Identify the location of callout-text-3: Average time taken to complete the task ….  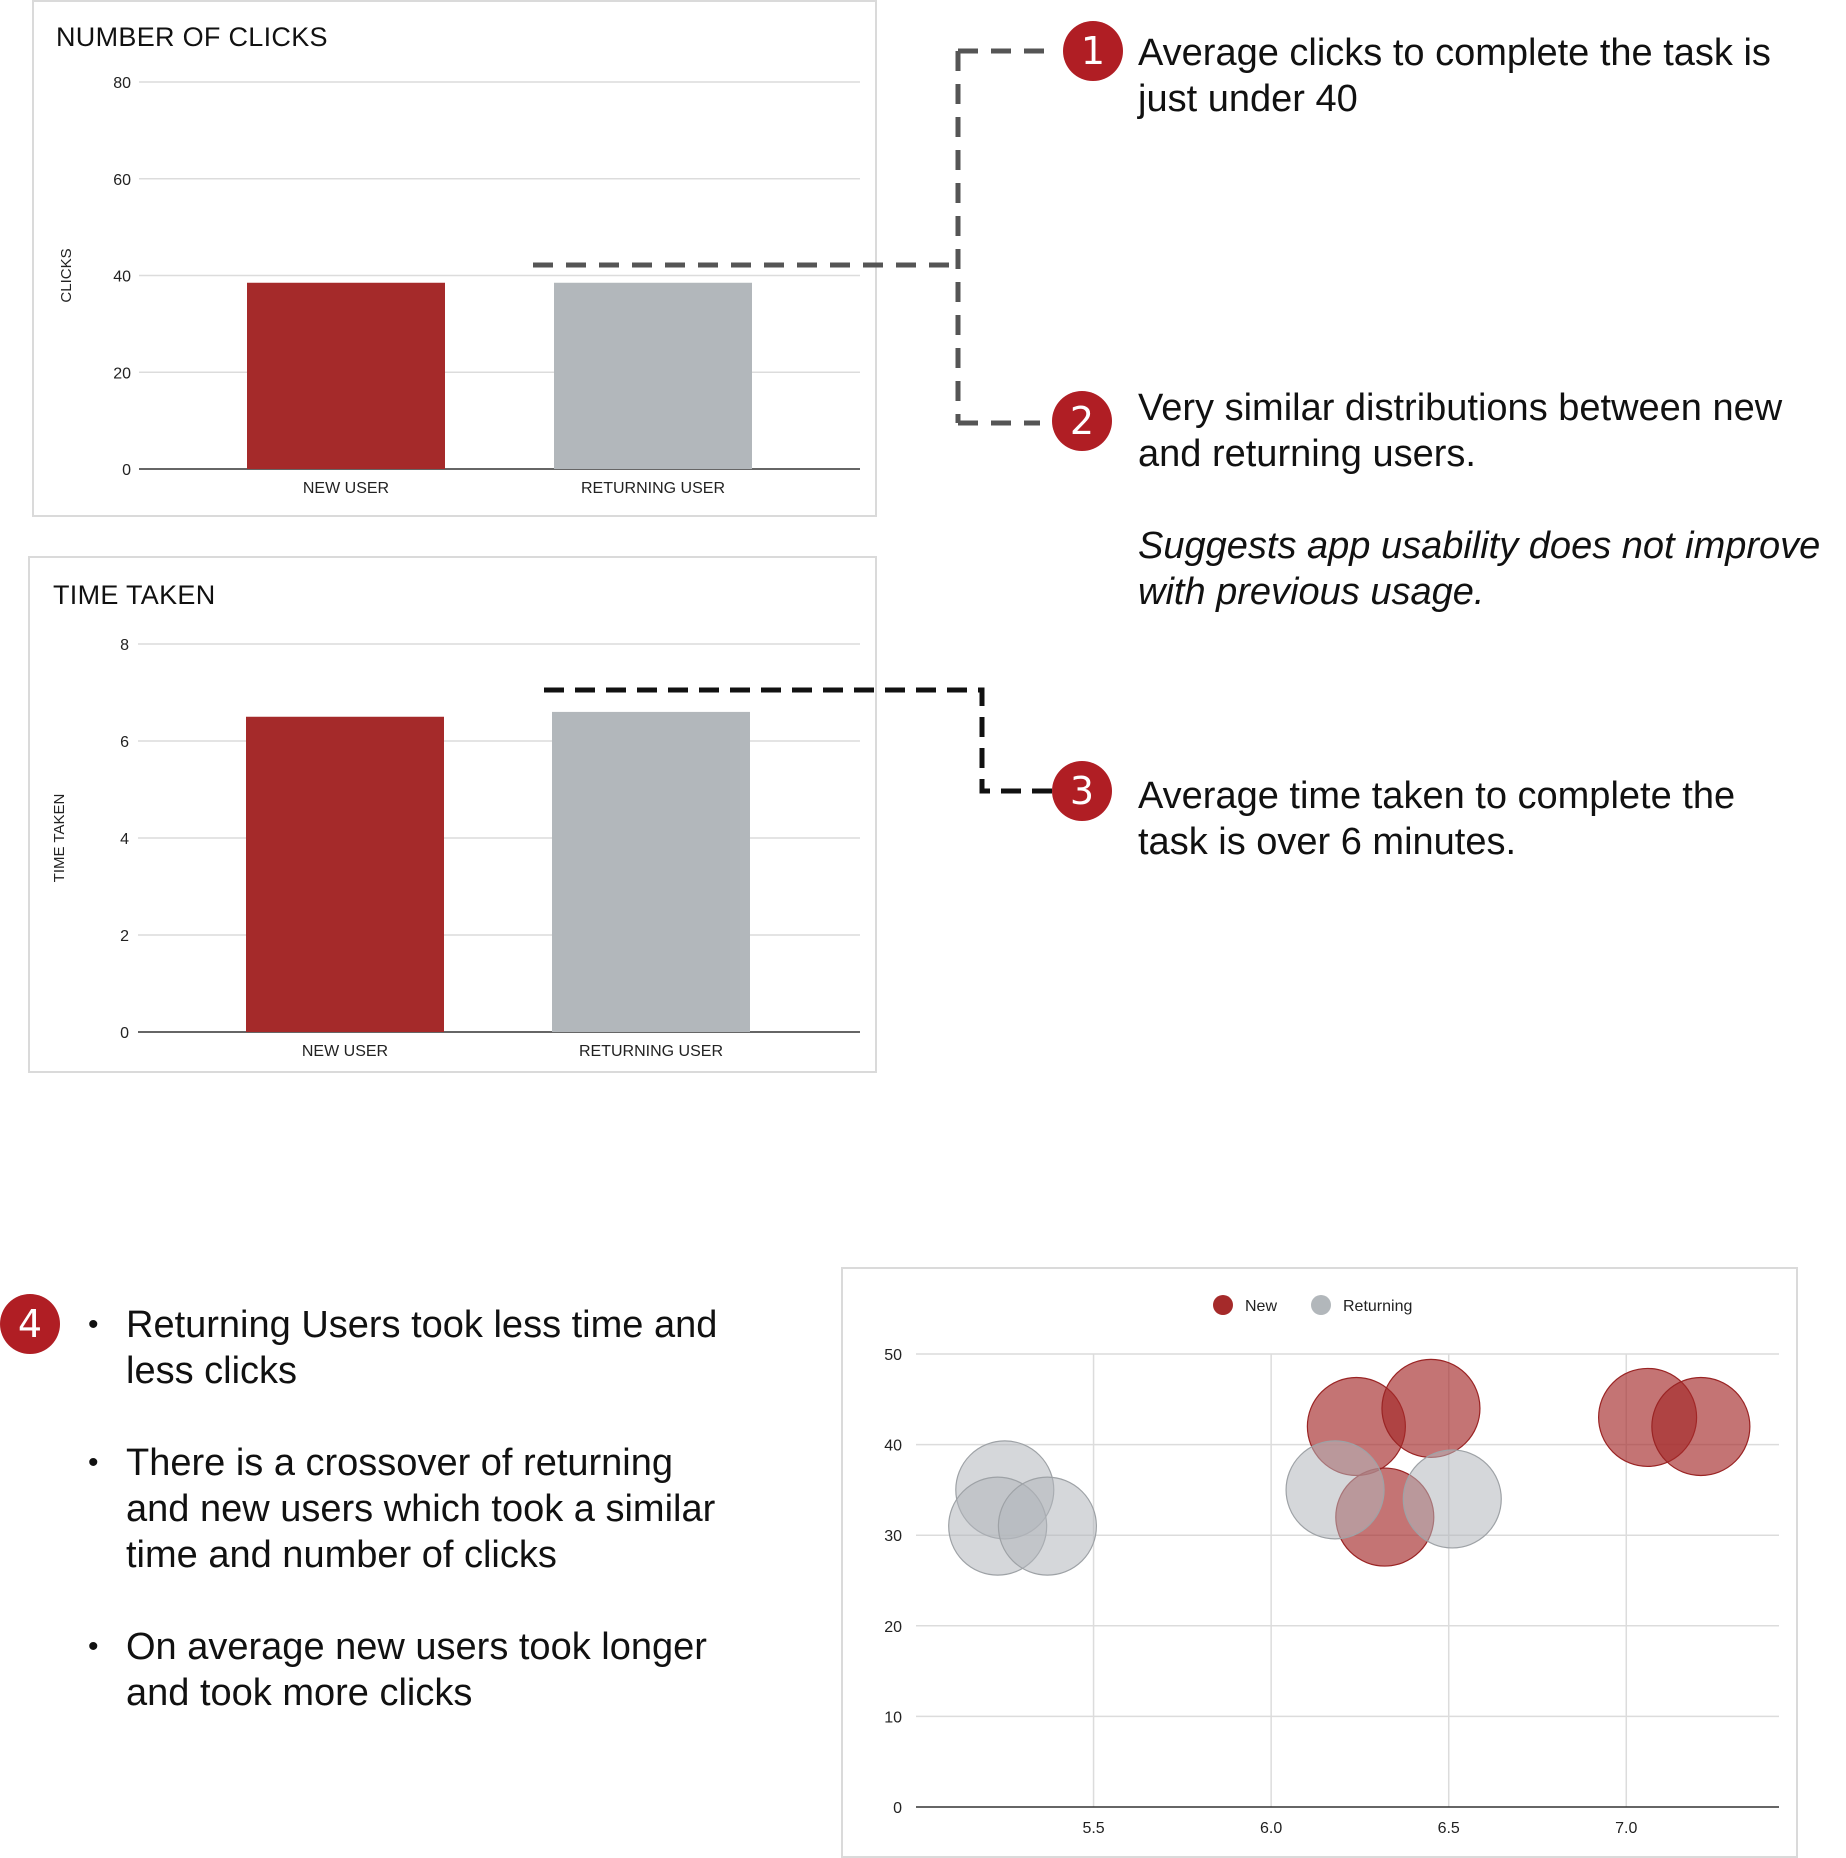
(1436, 819).